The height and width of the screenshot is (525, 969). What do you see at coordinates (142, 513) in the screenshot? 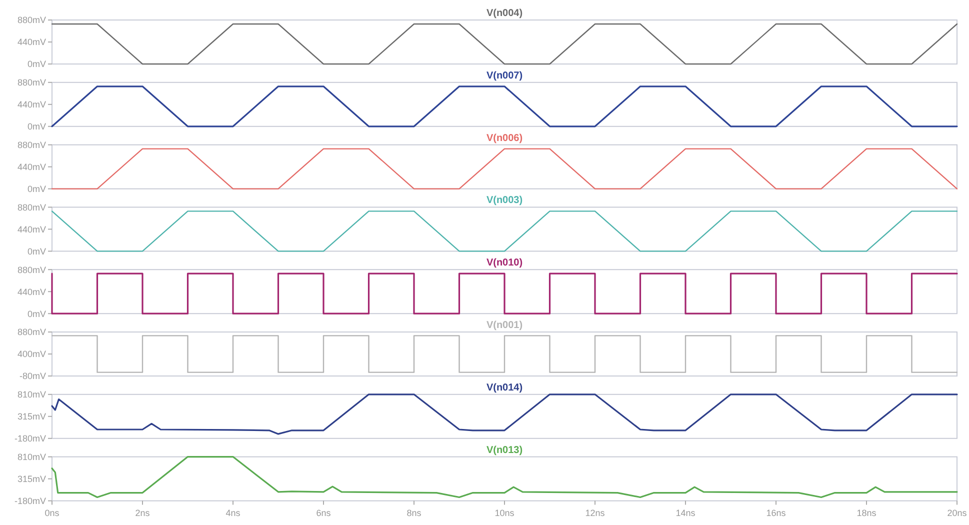
I see `x-tick-label: 2ns` at bounding box center [142, 513].